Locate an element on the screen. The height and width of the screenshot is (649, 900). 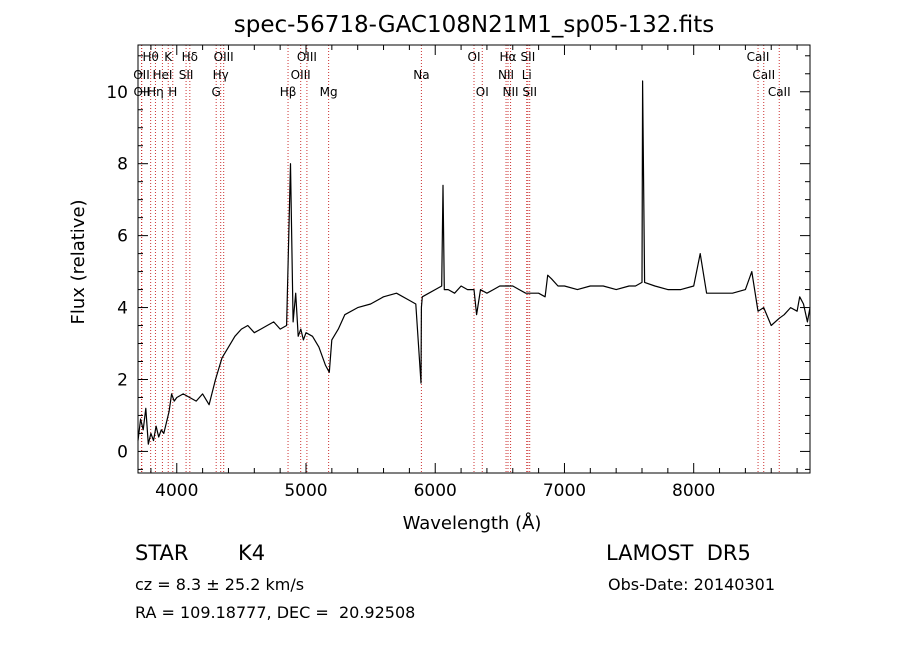
line-marker-label: Hθ is located at coordinates (150, 57).